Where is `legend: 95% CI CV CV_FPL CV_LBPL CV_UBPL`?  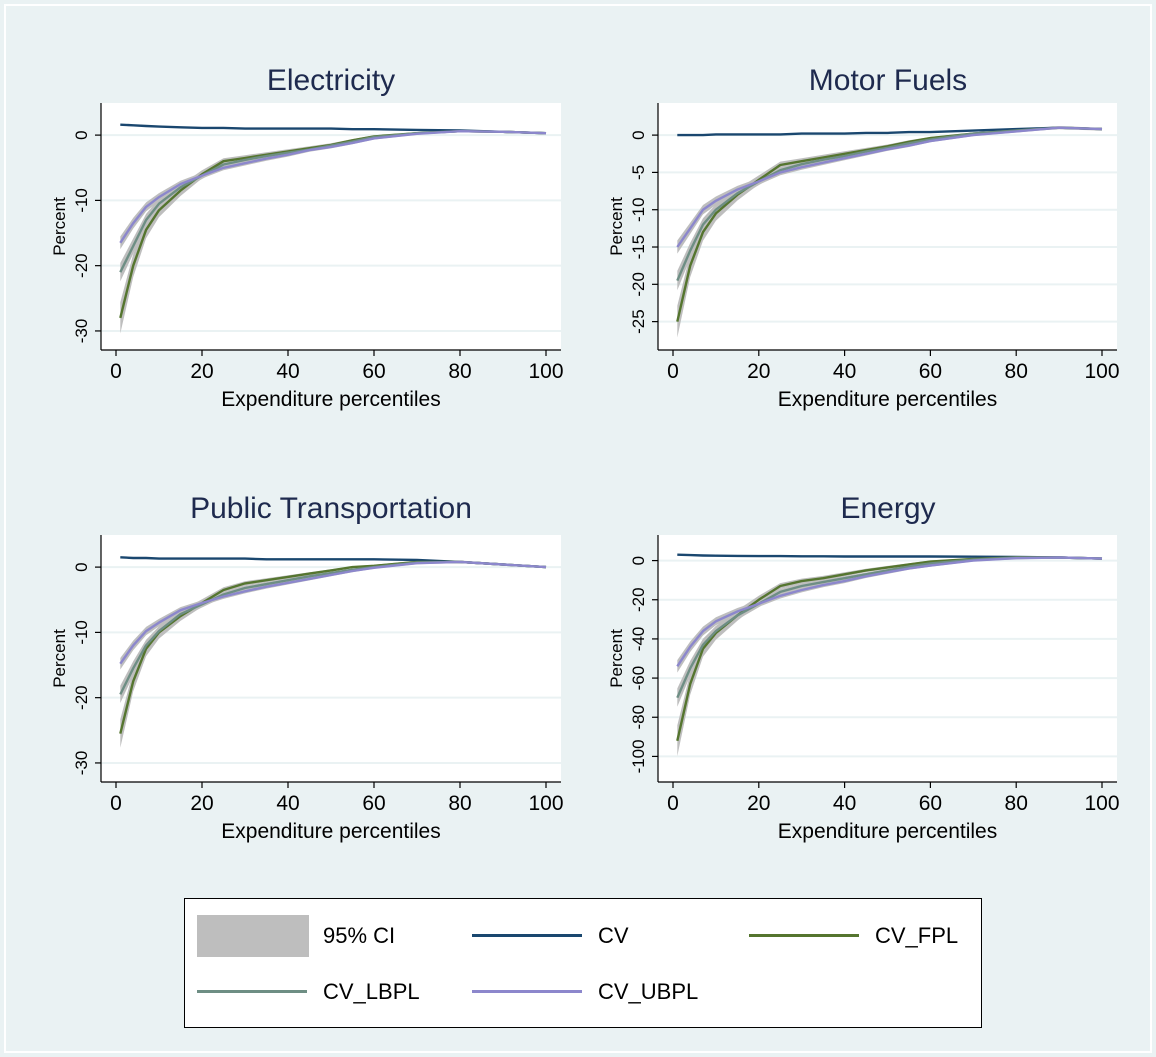 legend: 95% CI CV CV_FPL CV_LBPL CV_UBPL is located at coordinates (583, 963).